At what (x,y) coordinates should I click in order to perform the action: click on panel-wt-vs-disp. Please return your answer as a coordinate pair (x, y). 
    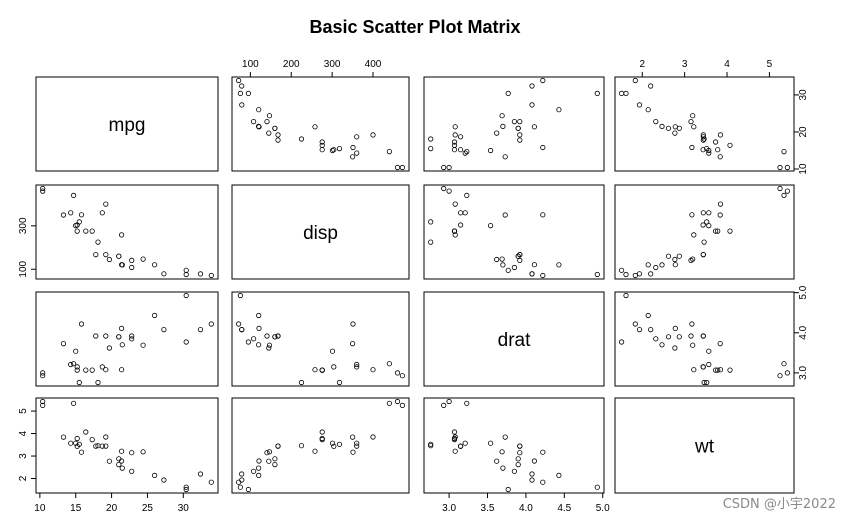
    Looking at the image, I should click on (320, 445).